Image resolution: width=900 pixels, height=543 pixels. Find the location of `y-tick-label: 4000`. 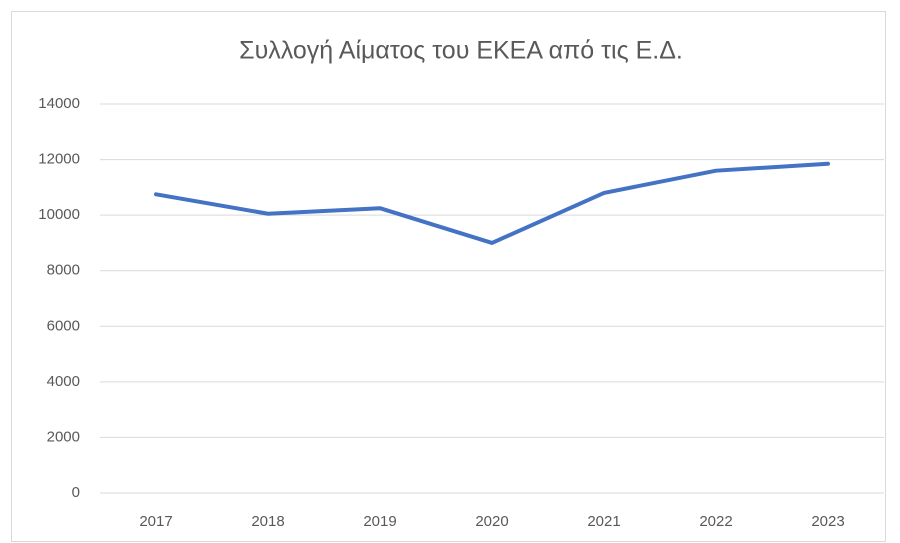

y-tick-label: 4000 is located at coordinates (63, 381).